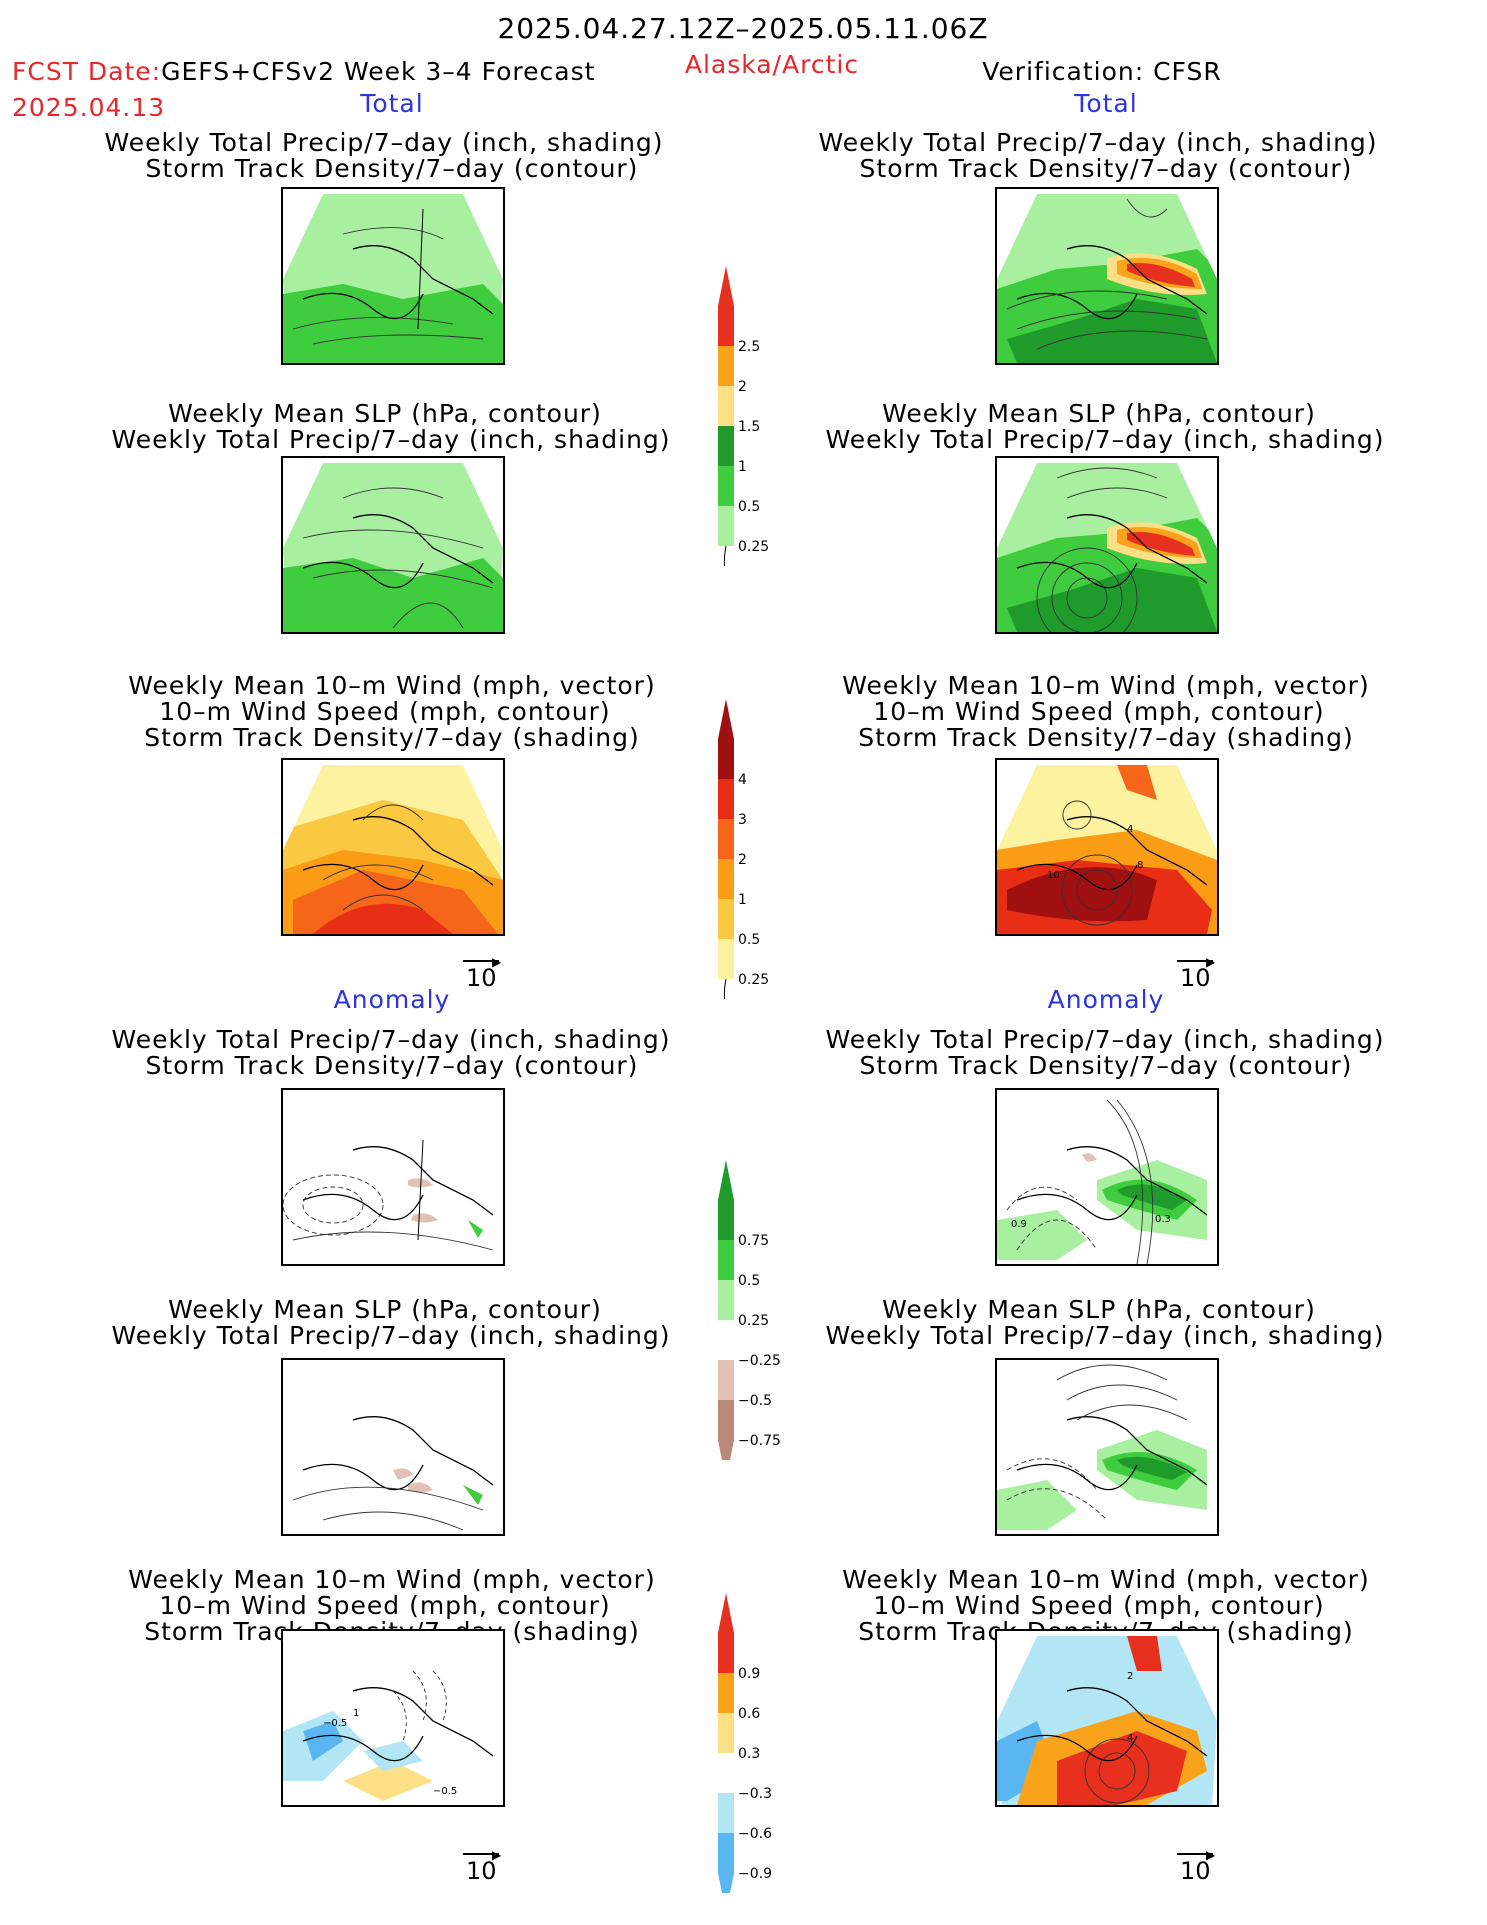 The height and width of the screenshot is (1925, 1487). I want to click on colorbar-tick-label: 2, so click(742, 860).